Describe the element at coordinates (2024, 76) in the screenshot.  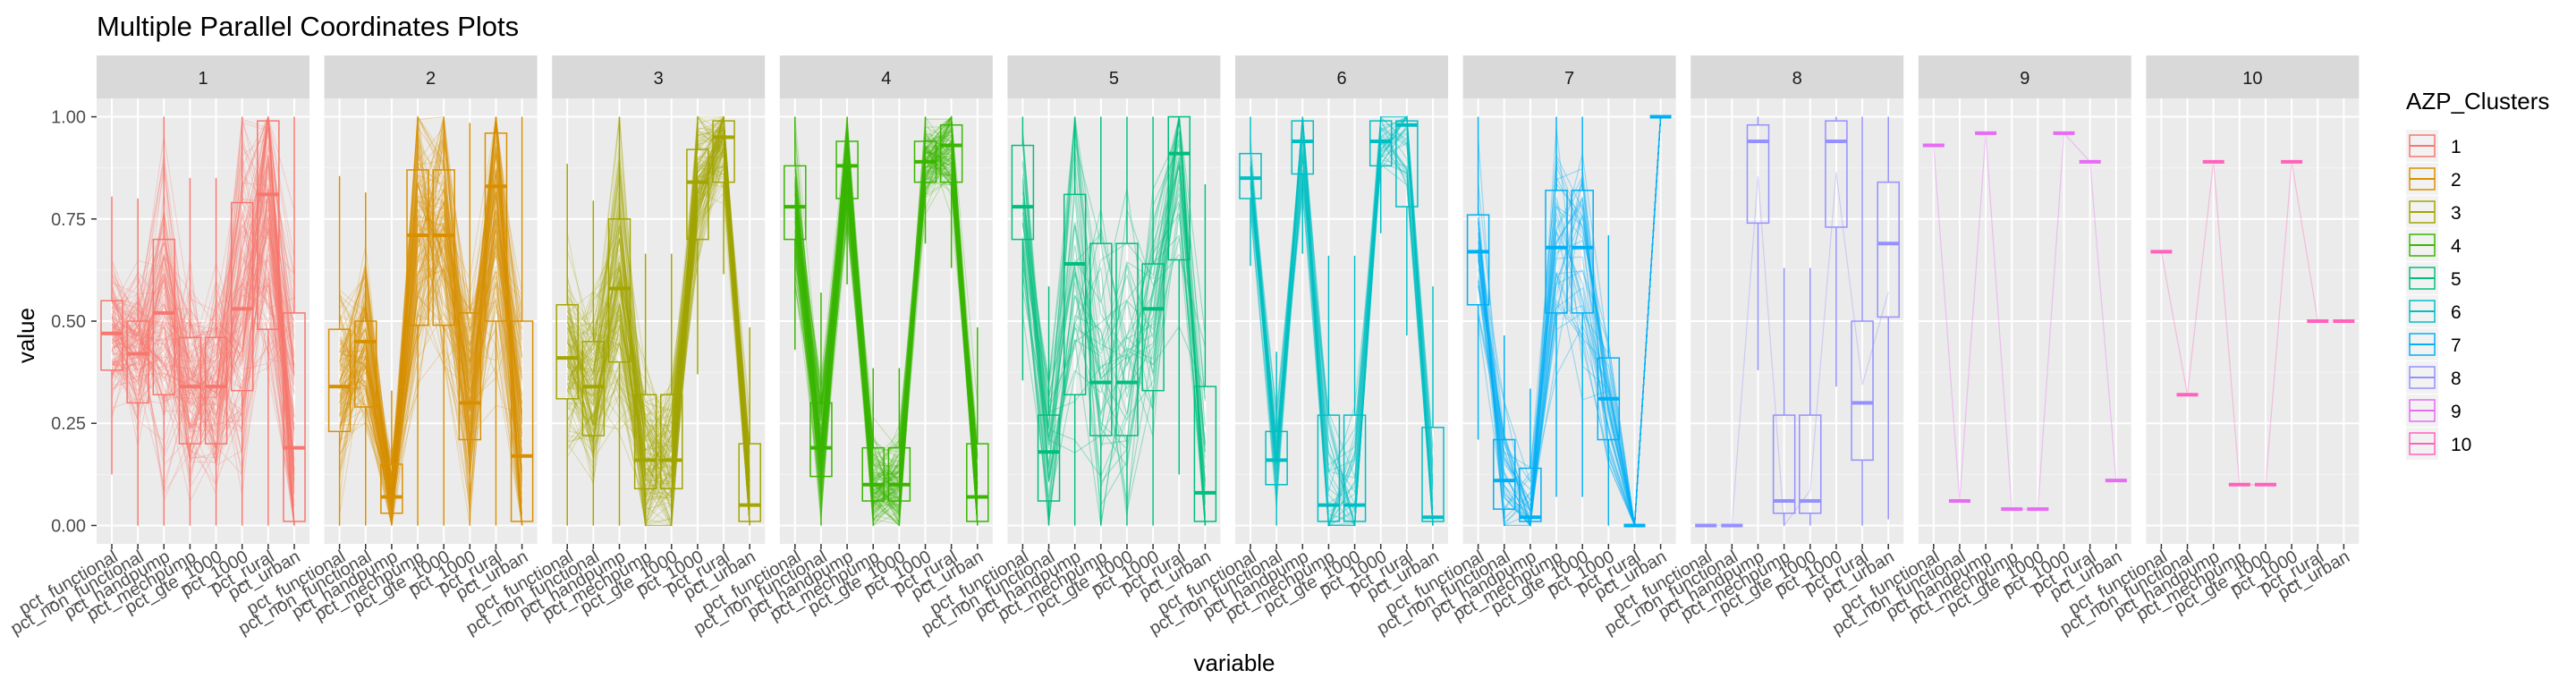
I see `facet-strip` at that location.